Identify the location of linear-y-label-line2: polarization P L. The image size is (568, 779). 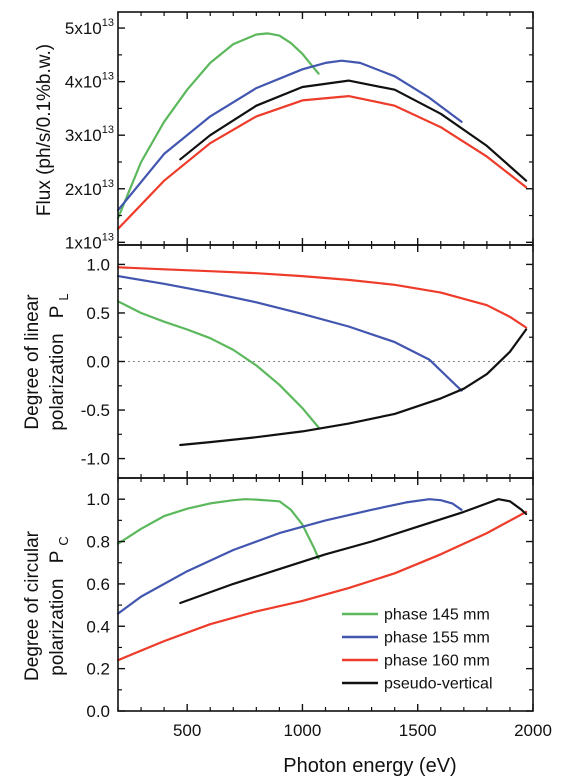
(59, 361).